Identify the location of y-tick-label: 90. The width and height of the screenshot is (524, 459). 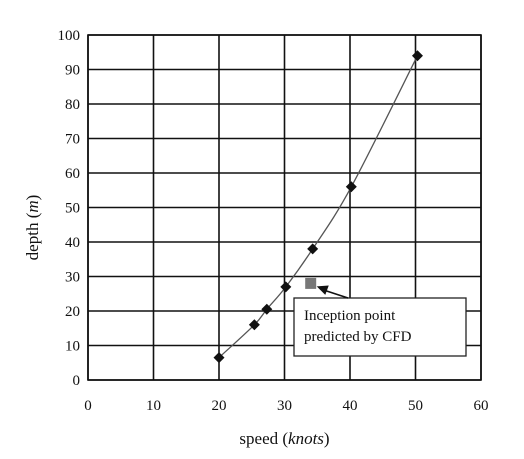
(72, 71).